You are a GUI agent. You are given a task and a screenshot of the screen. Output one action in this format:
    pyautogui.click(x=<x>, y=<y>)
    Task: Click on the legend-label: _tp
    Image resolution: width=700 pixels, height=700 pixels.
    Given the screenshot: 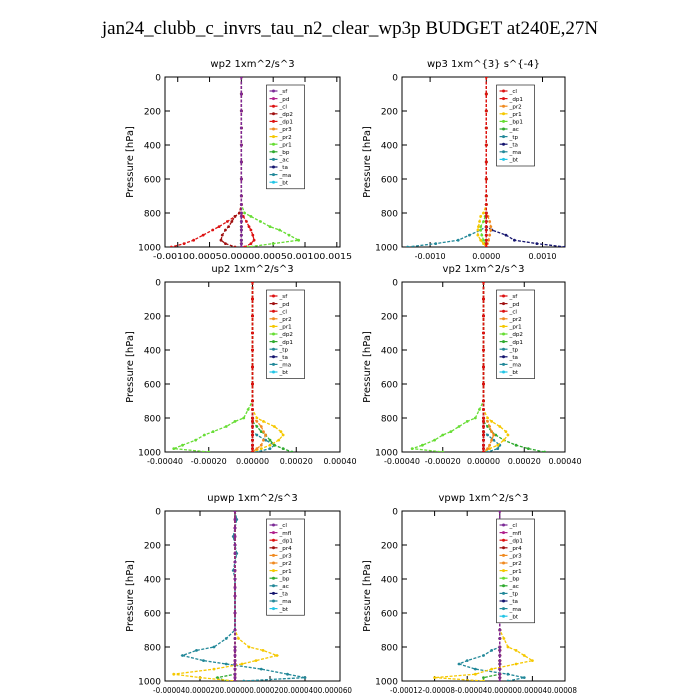 What is the action you would take?
    pyautogui.click(x=514, y=595)
    